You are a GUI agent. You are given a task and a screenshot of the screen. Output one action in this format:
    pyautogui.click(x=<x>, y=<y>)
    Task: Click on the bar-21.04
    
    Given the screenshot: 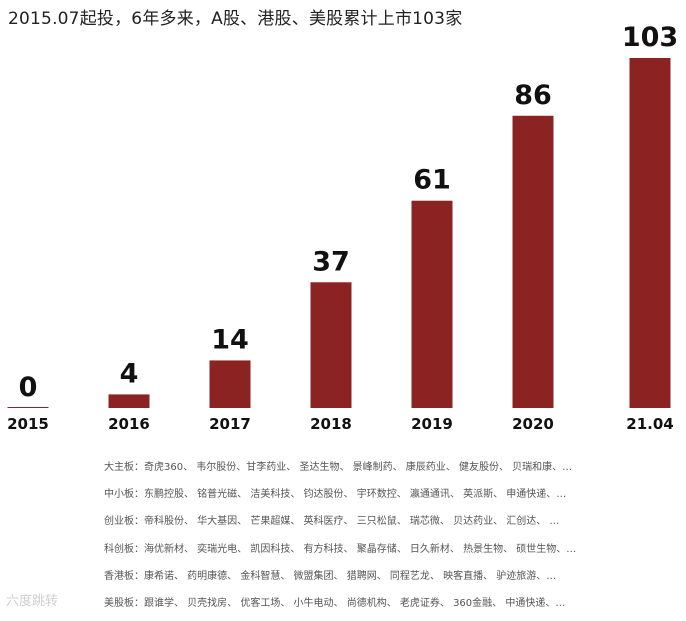 What is the action you would take?
    pyautogui.click(x=650, y=233)
    